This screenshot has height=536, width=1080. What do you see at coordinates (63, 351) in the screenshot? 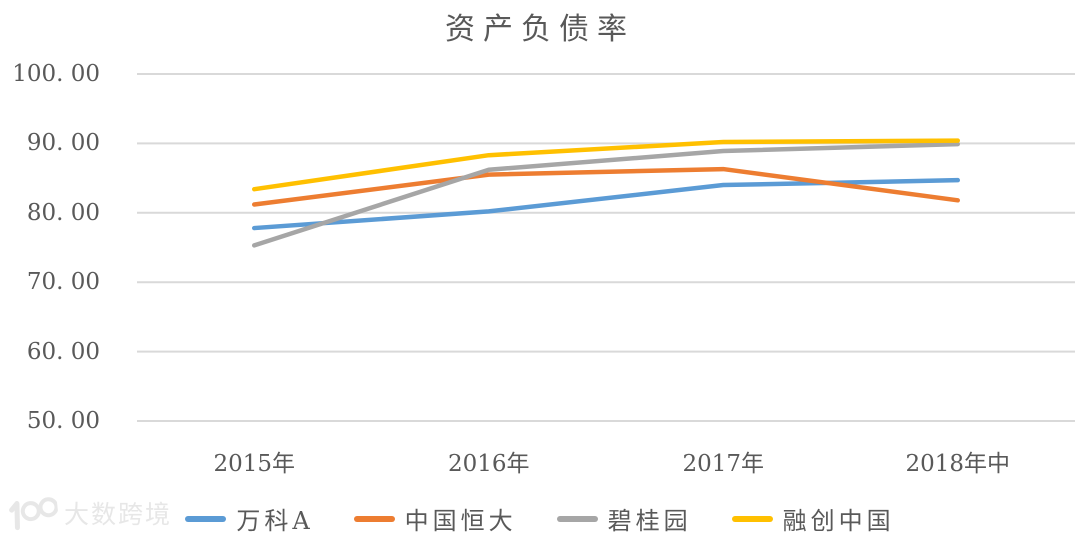
I see `y-axis-label: 60. 00` at bounding box center [63, 351].